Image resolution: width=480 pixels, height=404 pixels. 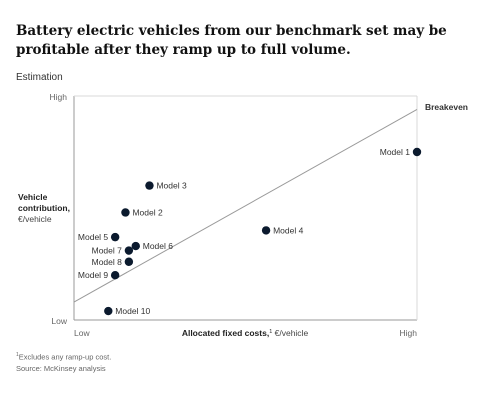 I want to click on data-point-model-5: Model 5, so click(x=99, y=237).